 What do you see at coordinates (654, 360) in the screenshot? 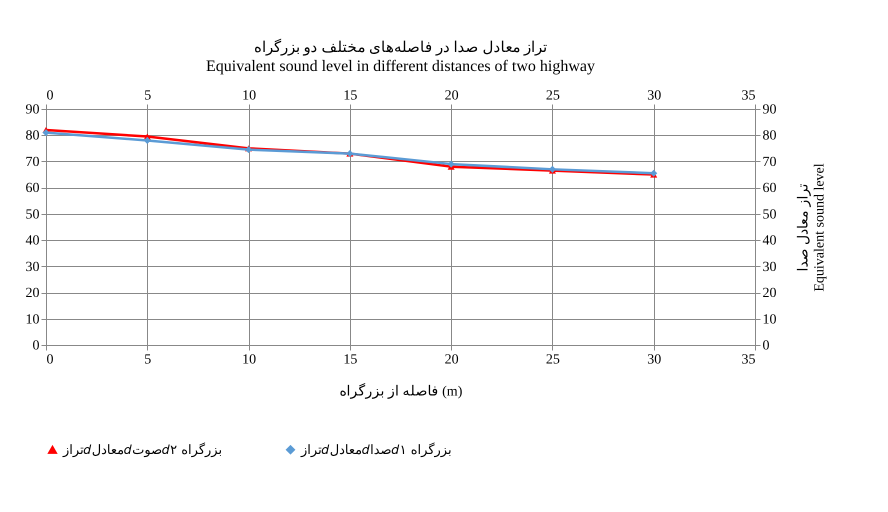
I see `x2-tick-label: 30` at bounding box center [654, 360].